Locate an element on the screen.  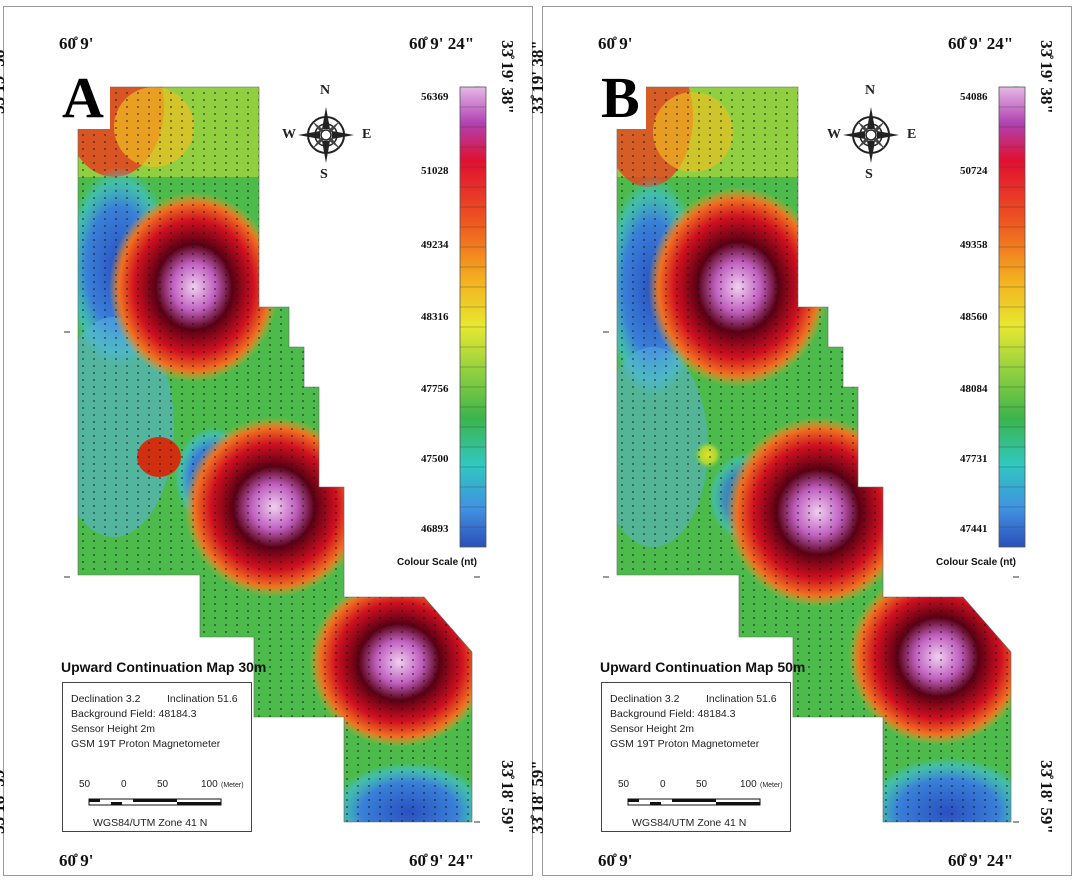
scale-value: 48560 is located at coordinates (974, 317).